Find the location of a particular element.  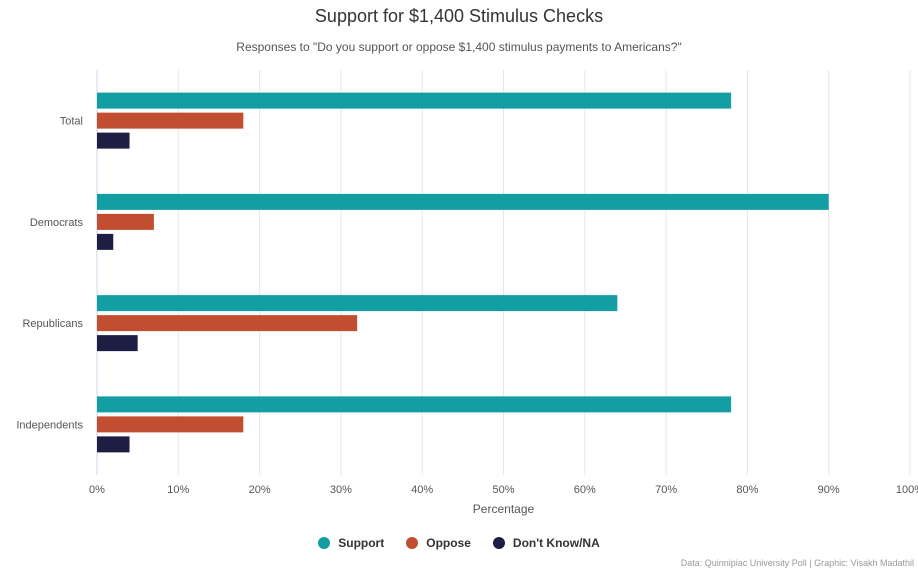

x-tick-label: 40% is located at coordinates (422, 490).